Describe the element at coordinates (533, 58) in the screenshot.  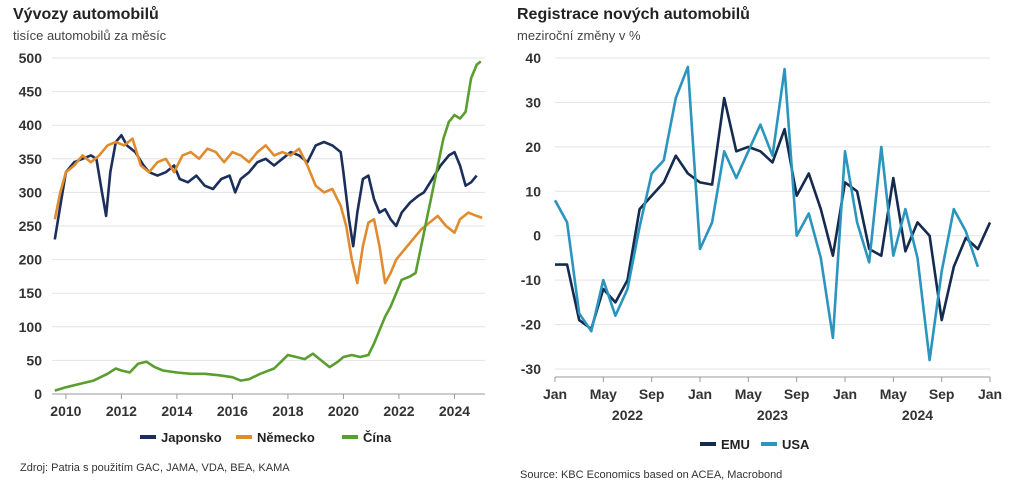
I see `y-tick-label: 40` at that location.